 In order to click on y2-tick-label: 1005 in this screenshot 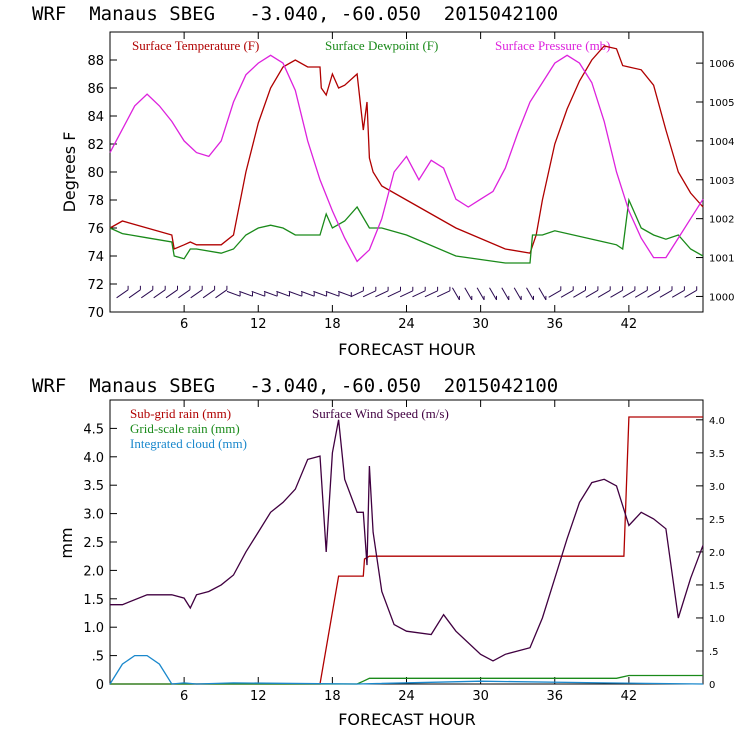, I will do `click(721, 103)`.